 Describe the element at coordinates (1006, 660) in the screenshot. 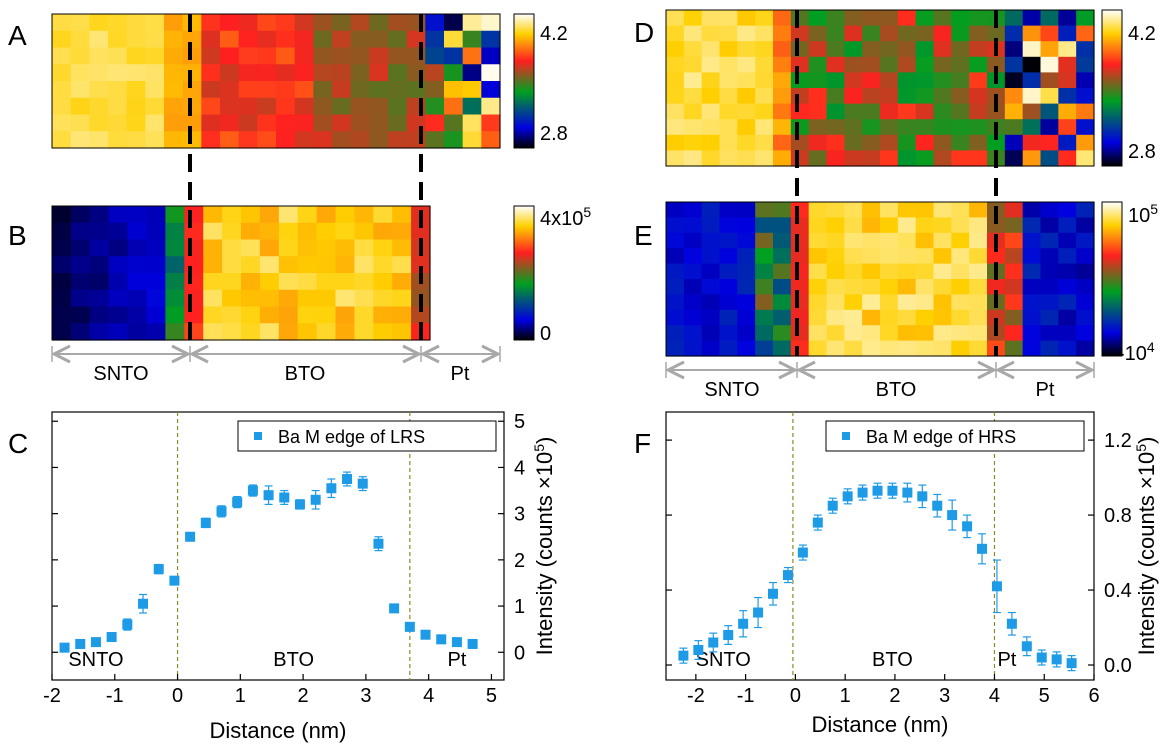

I see `region-label: Pt` at that location.